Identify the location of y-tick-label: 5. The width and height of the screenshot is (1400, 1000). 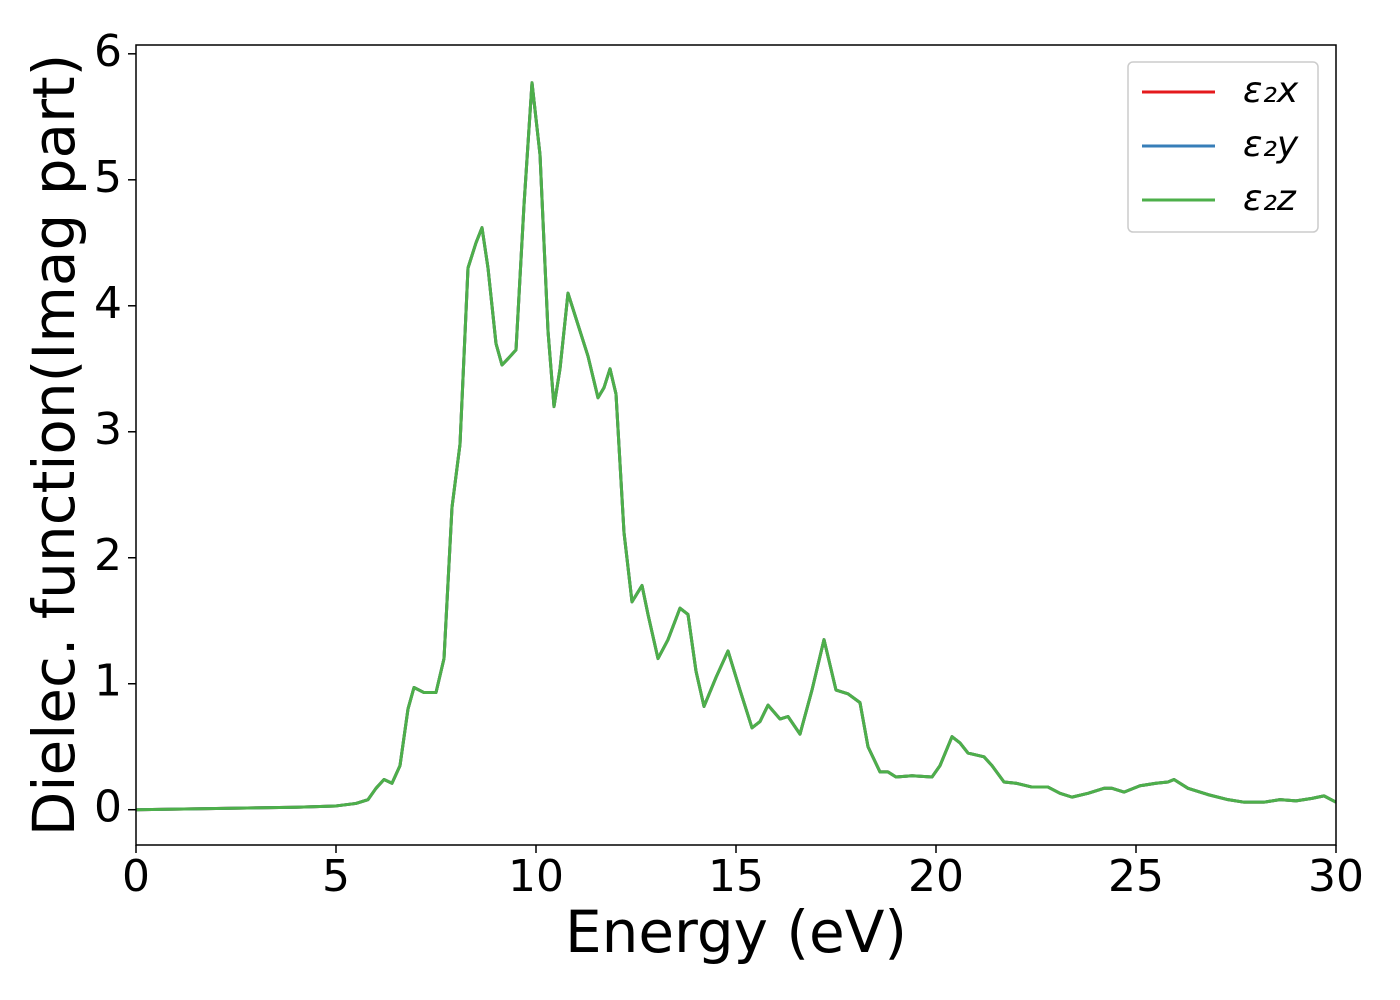
(108, 177).